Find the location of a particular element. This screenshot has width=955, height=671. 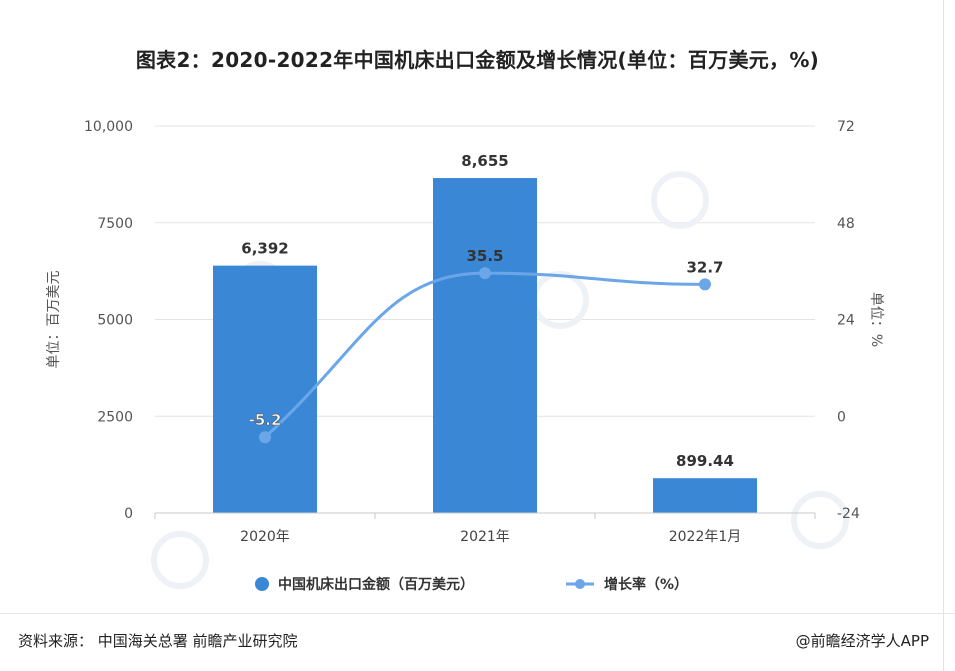

x-tick-label: 2020年 is located at coordinates (265, 537).